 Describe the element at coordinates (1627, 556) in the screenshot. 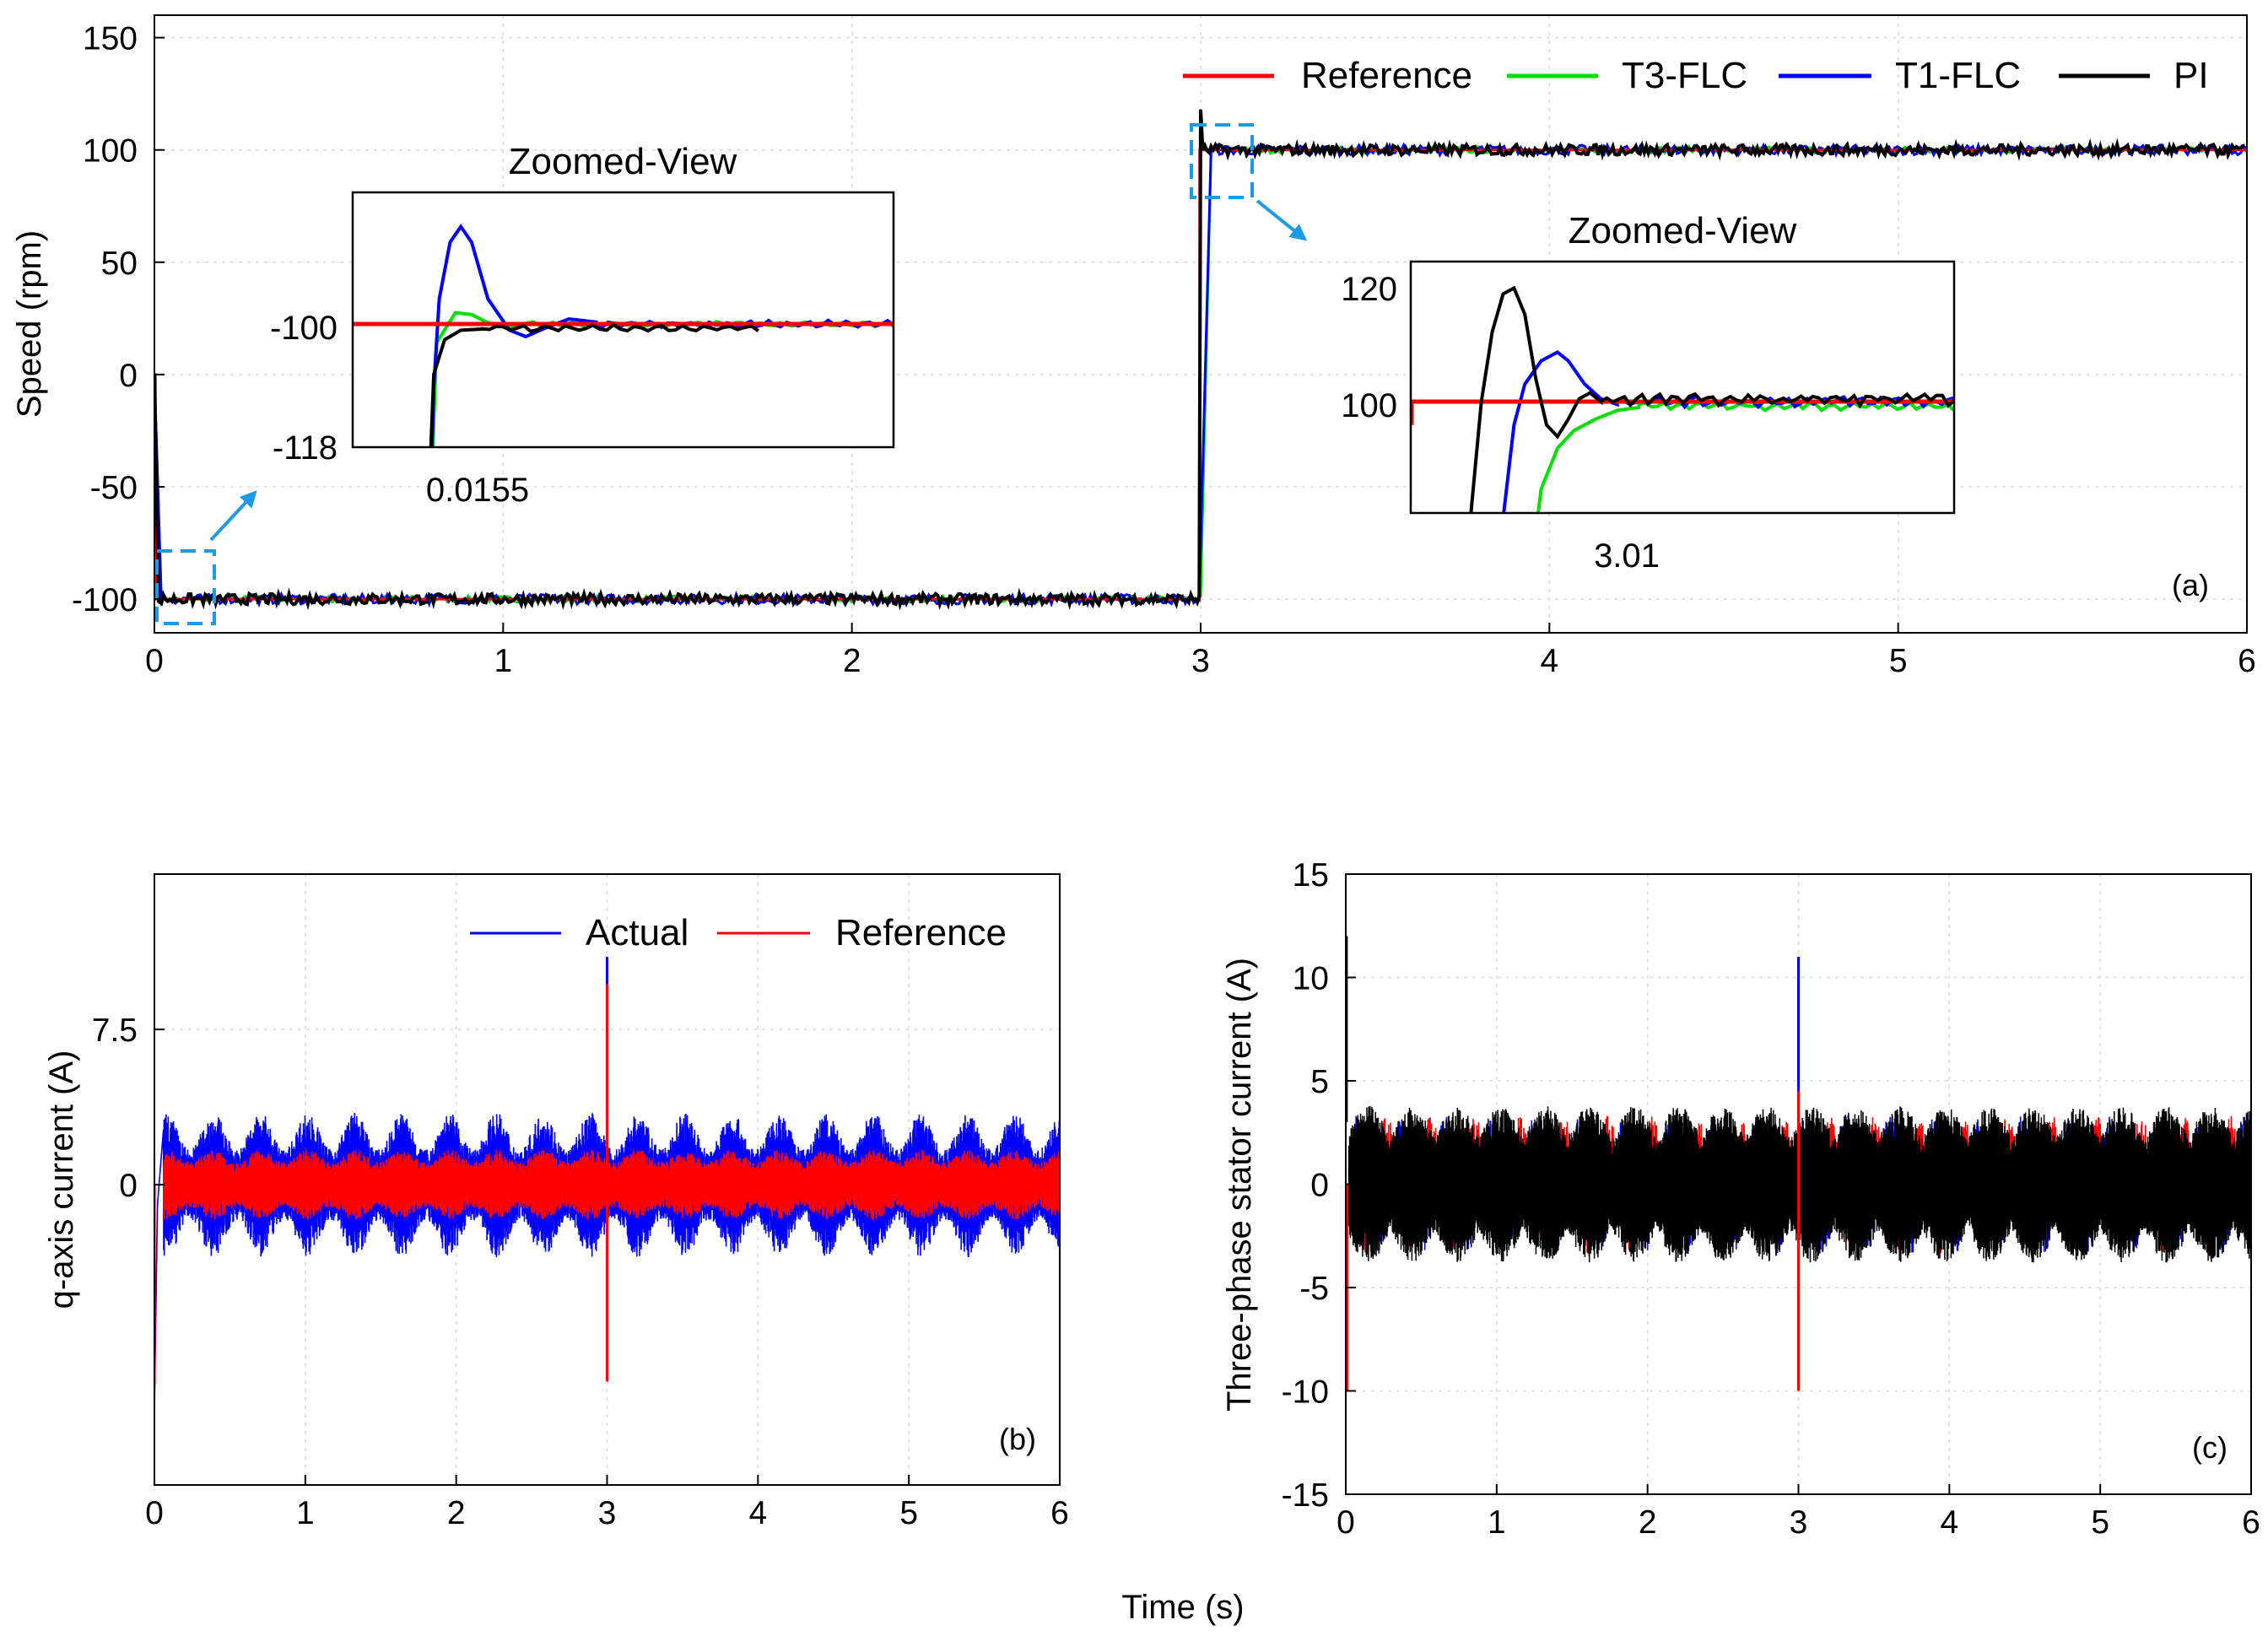

I see `zoom-inset-2-xtick: 3.01` at that location.